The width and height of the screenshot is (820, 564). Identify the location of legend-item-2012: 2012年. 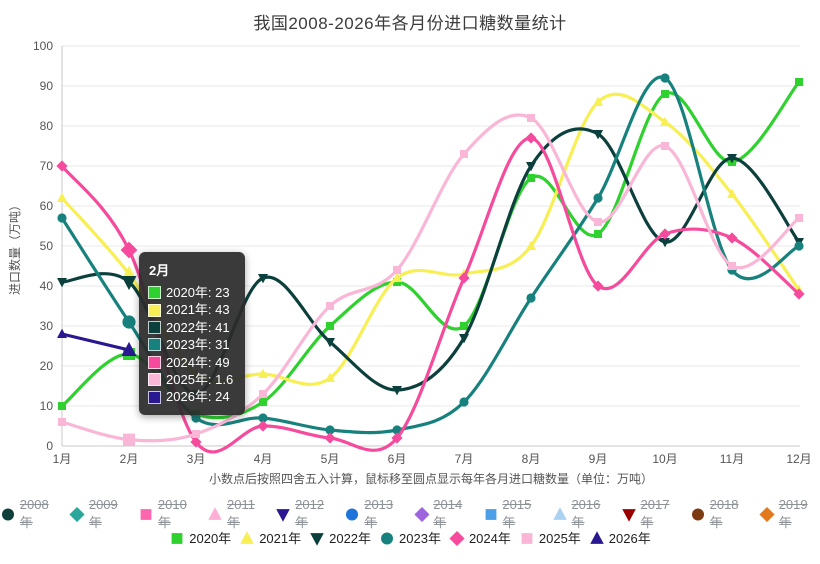
(305, 514).